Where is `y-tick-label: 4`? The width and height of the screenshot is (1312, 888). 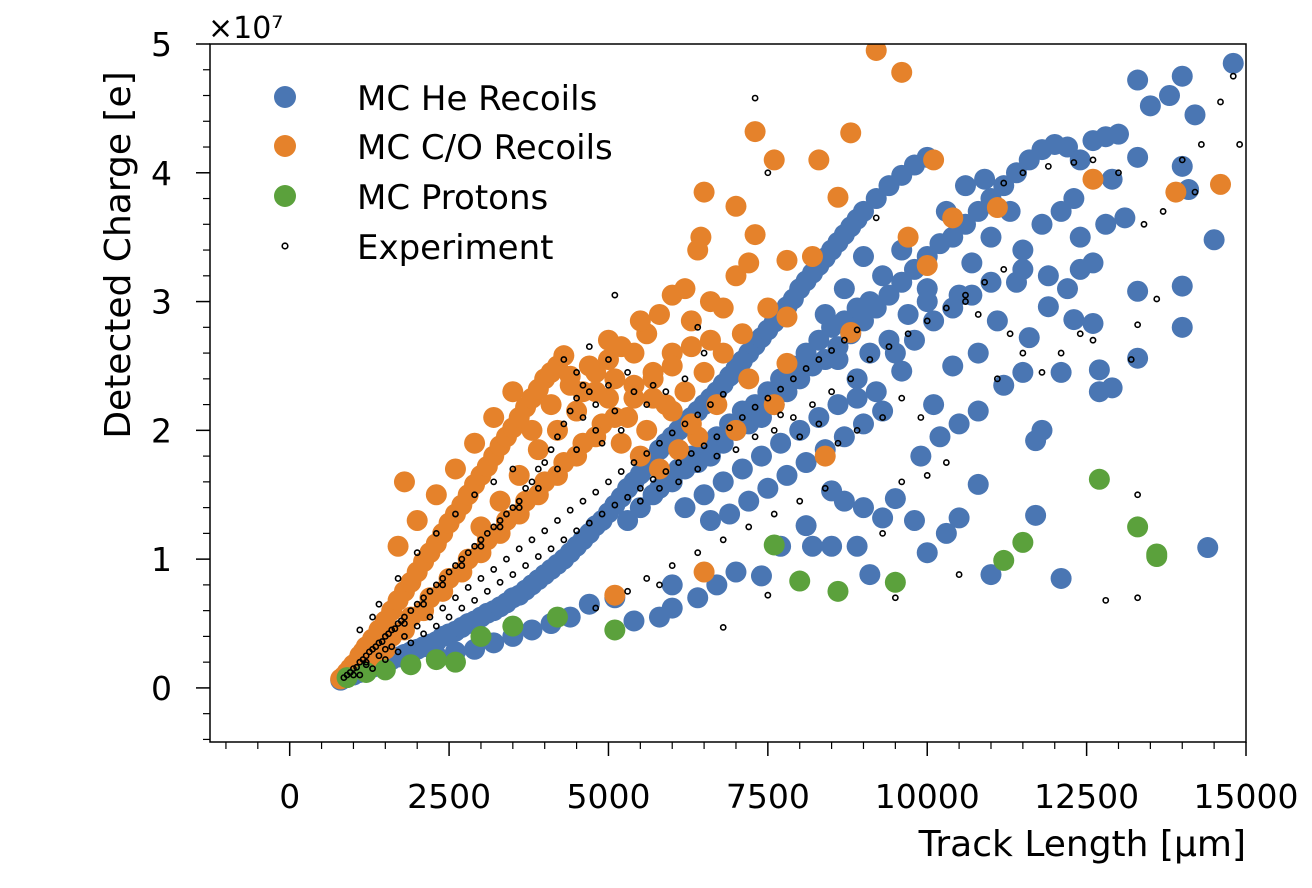
y-tick-label: 4 is located at coordinates (161, 173).